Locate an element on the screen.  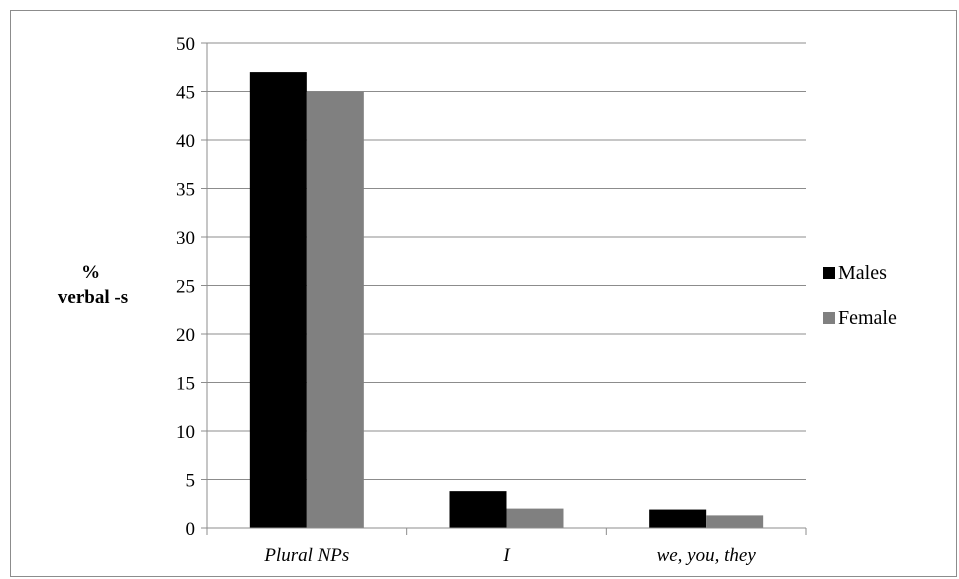
y-tick-label: 35 is located at coordinates (185, 190).